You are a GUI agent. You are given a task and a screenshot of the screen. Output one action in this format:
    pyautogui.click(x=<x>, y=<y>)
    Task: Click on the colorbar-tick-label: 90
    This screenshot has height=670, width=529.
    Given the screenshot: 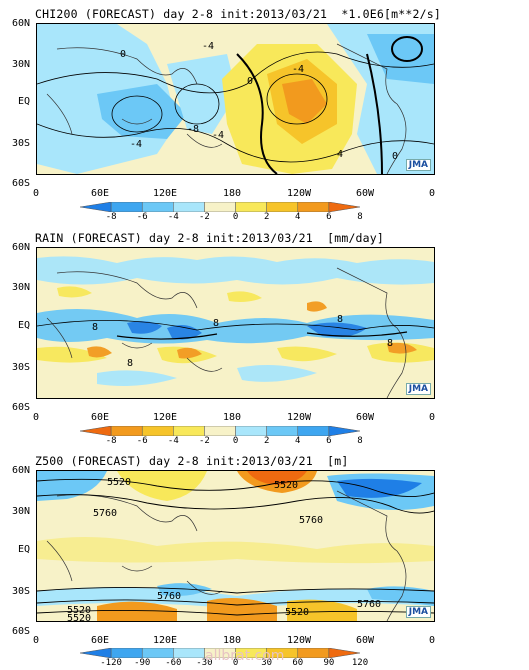 What is the action you would take?
    pyautogui.click(x=329, y=663)
    